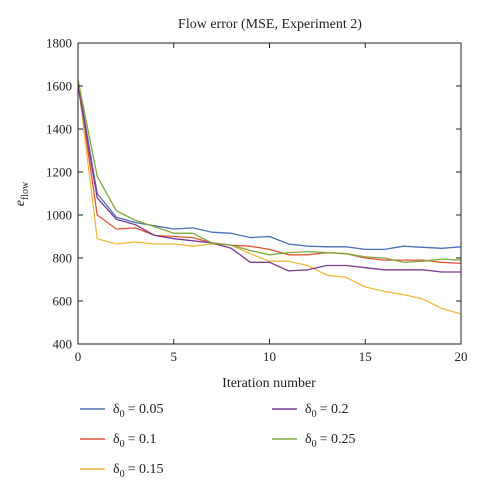  I want to click on legend-label-value: = 0.15, so click(146, 469).